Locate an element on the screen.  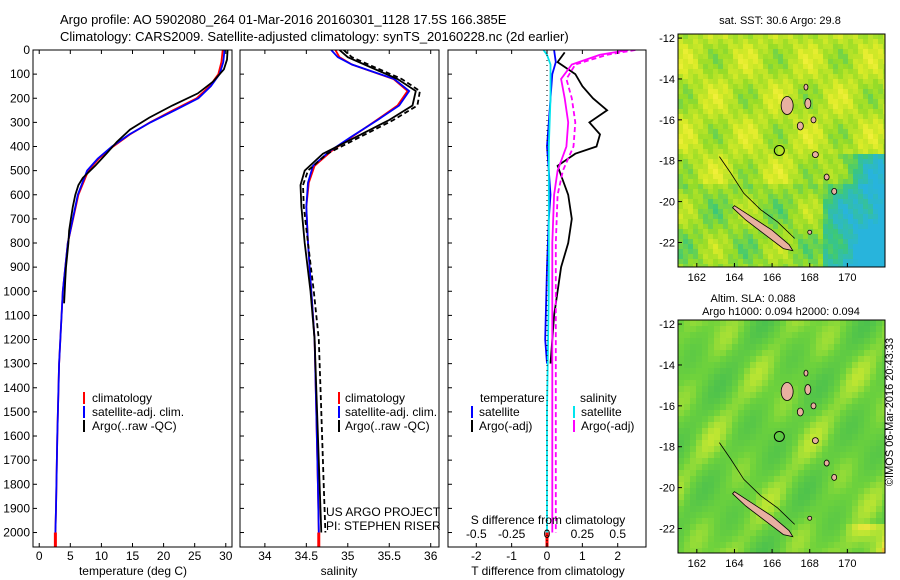
y-tick-label: 900 is located at coordinates (20, 267).